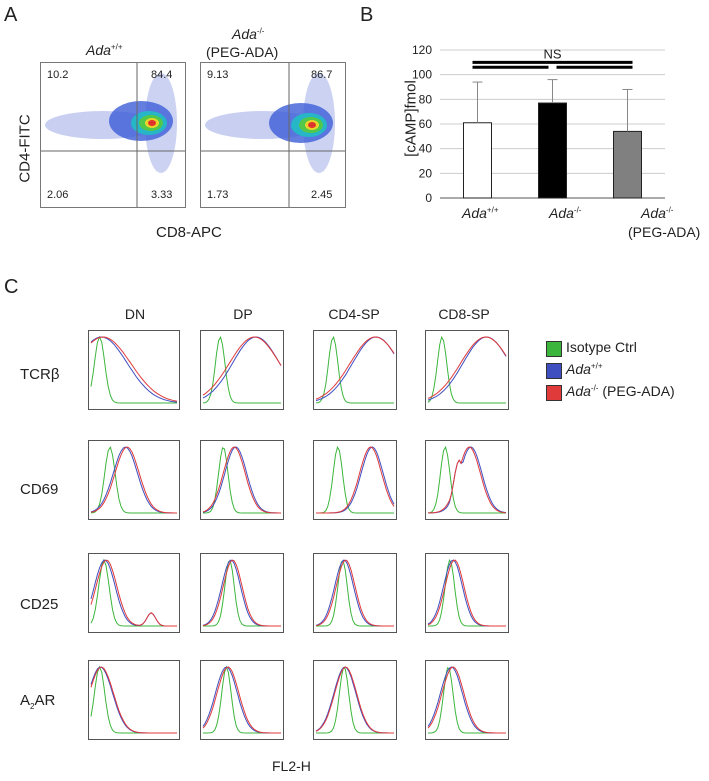 This screenshot has height=781, width=709. I want to click on legend-swatch-wildtype, so click(554, 371).